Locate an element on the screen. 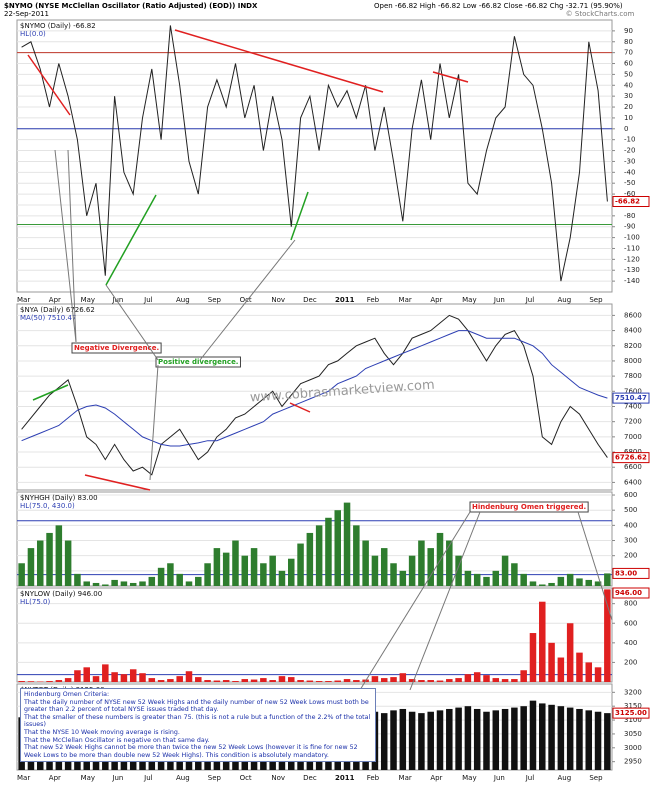 This screenshot has width=660, height=798. y-tick-label: 0 is located at coordinates (626, 129).